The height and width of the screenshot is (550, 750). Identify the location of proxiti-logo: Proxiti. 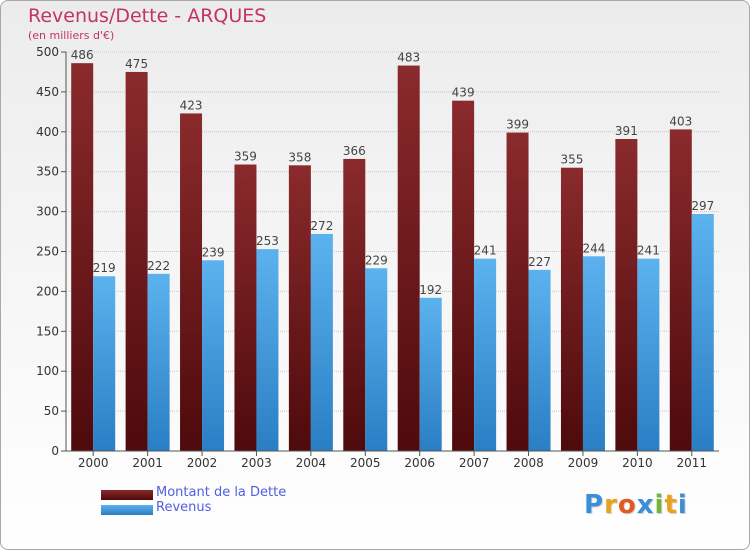
(636, 505).